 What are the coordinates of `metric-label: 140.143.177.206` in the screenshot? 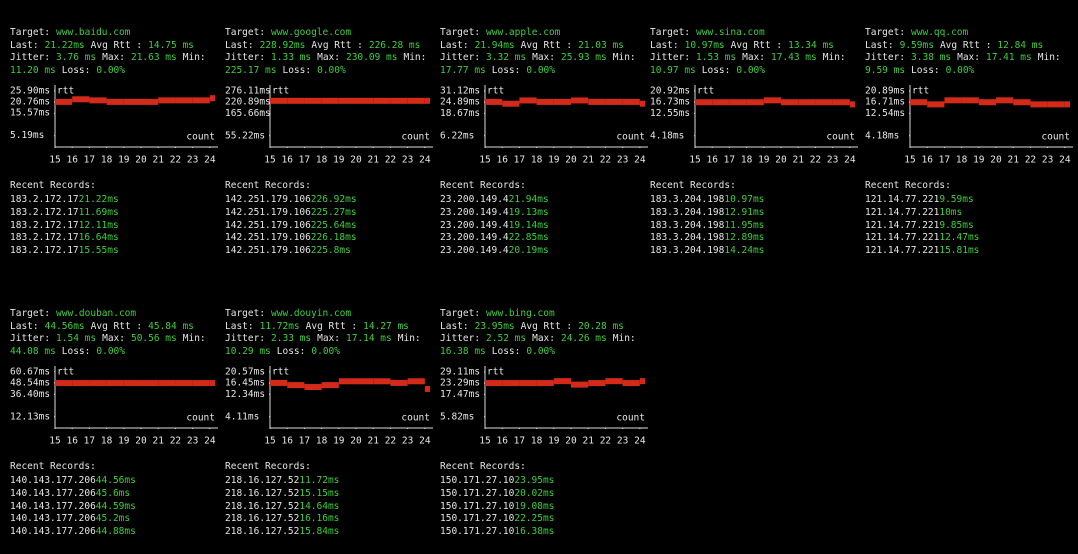 It's located at (53, 519).